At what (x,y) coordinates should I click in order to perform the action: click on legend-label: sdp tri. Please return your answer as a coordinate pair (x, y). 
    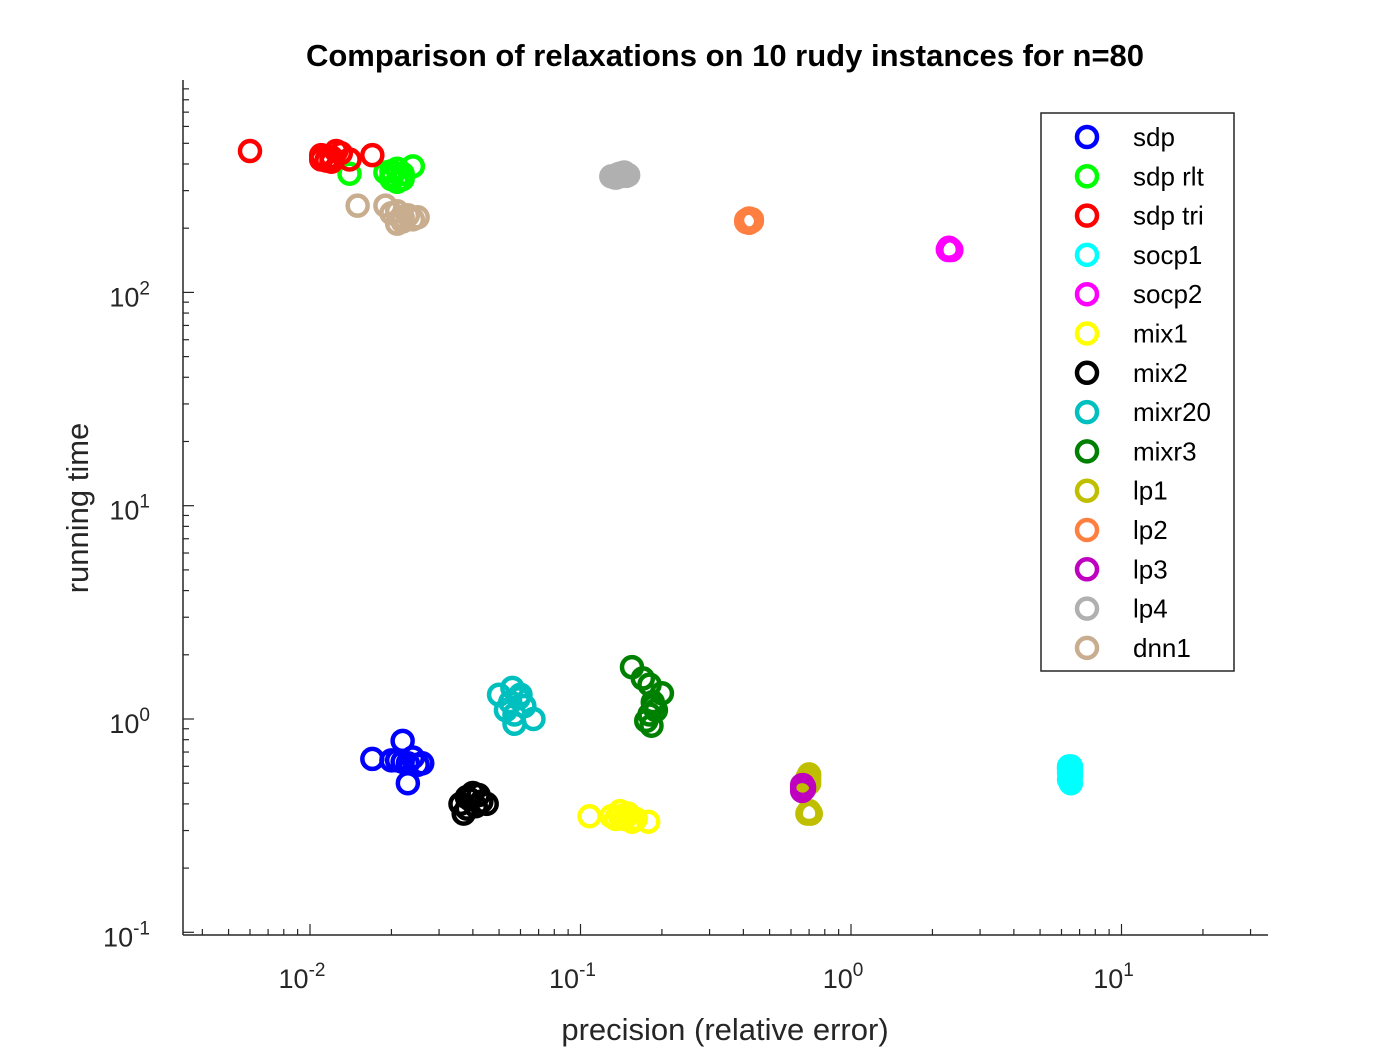
    Looking at the image, I should click on (1168, 216).